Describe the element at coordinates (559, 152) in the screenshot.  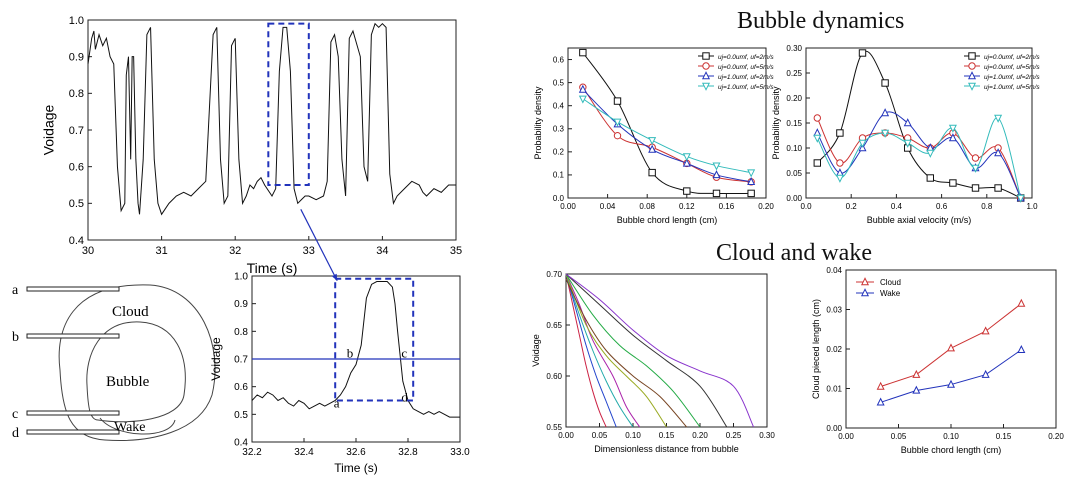
I see `y-tick-label: 0.2` at that location.